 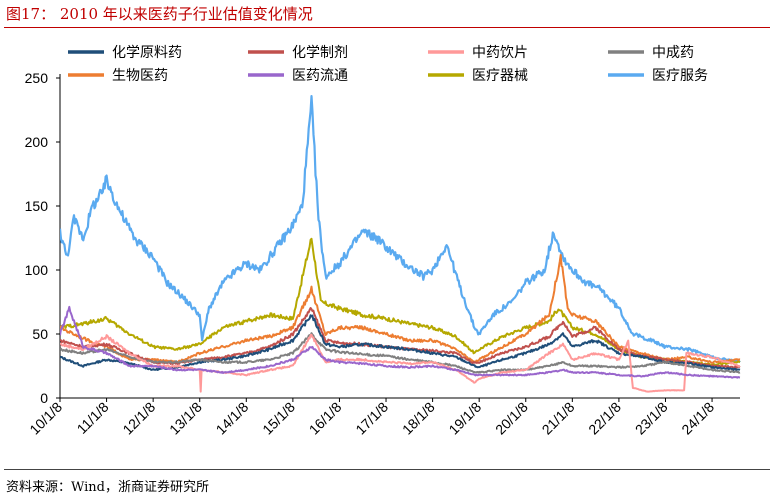 What do you see at coordinates (680, 76) in the screenshot?
I see `legend-label: 医疗服务` at bounding box center [680, 76].